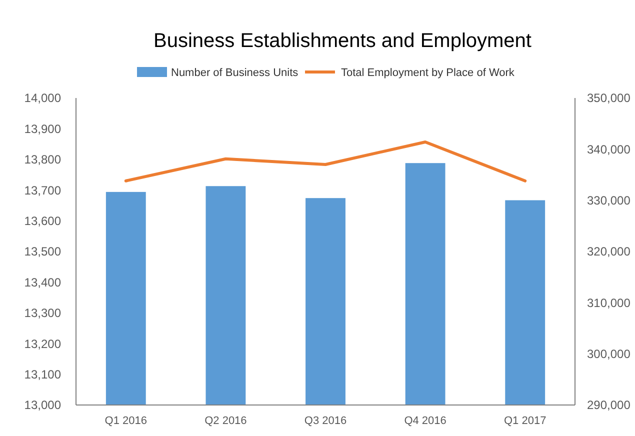 This screenshot has height=436, width=635. I want to click on y-tick-label: 13,400, so click(43, 282).